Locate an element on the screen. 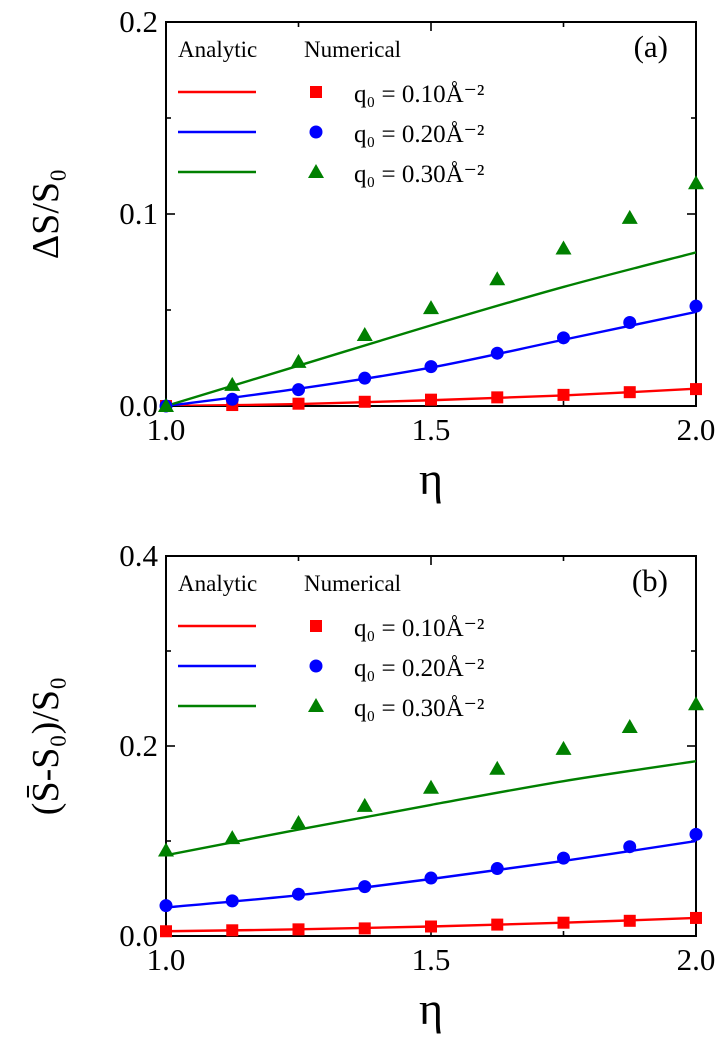  y-axis-label: (S̄-S₀)/S₀ is located at coordinates (46, 746).